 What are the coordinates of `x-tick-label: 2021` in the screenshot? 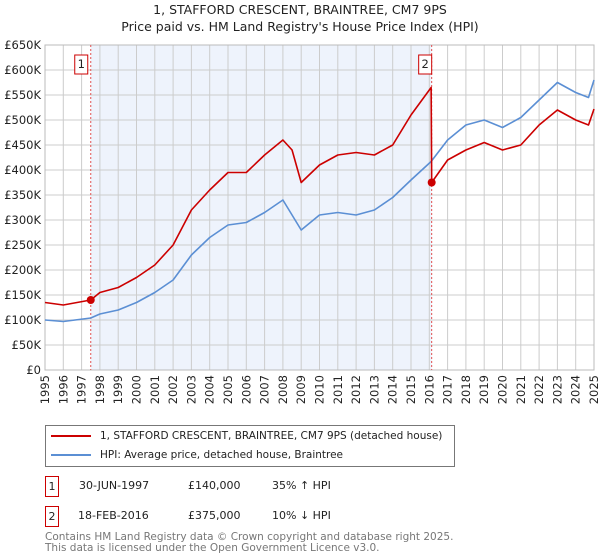 It's located at (521, 389).